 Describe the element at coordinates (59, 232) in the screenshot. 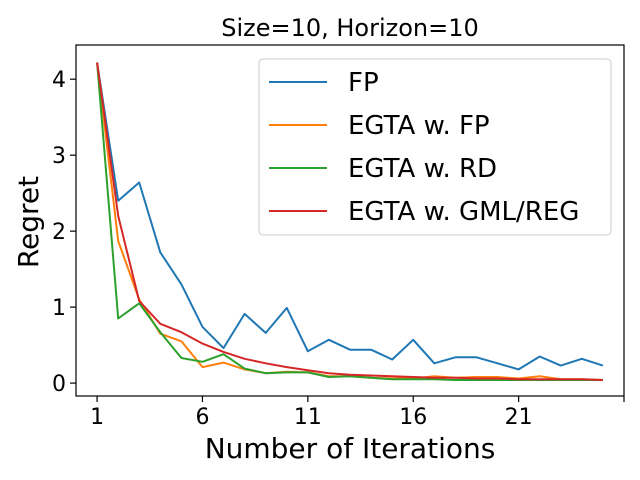

I see `y-tick-label: 2` at that location.